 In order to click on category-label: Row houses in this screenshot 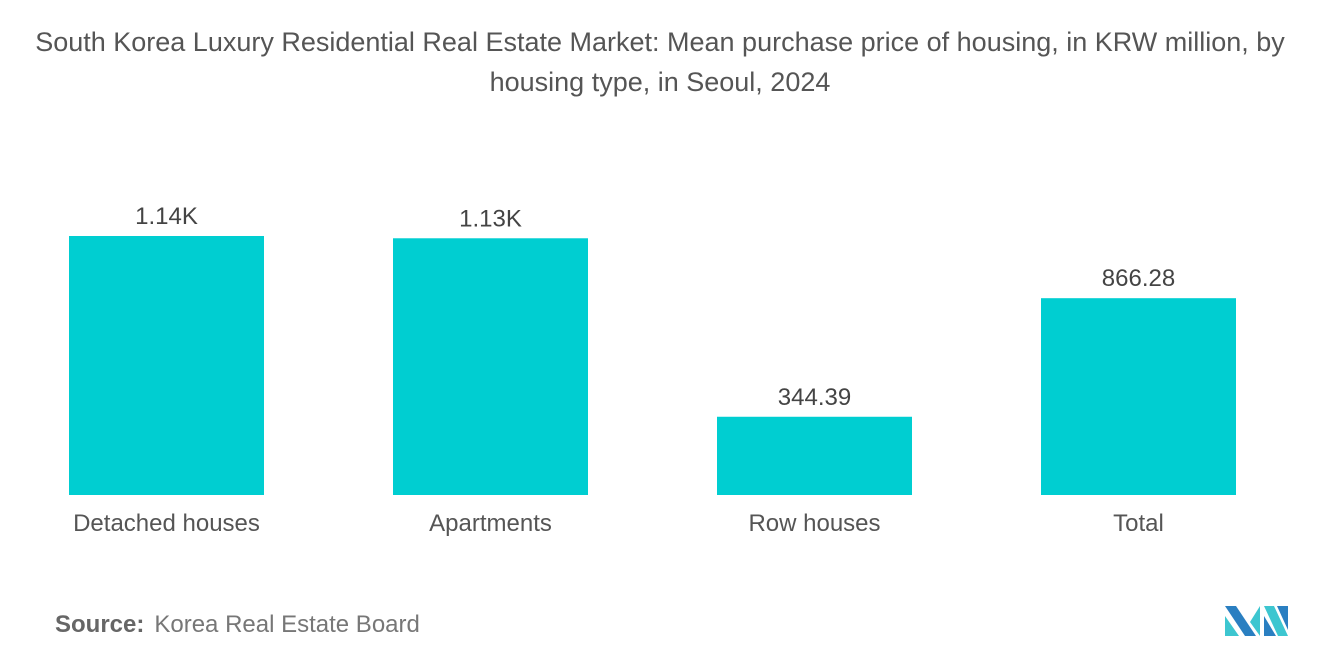, I will do `click(814, 523)`.